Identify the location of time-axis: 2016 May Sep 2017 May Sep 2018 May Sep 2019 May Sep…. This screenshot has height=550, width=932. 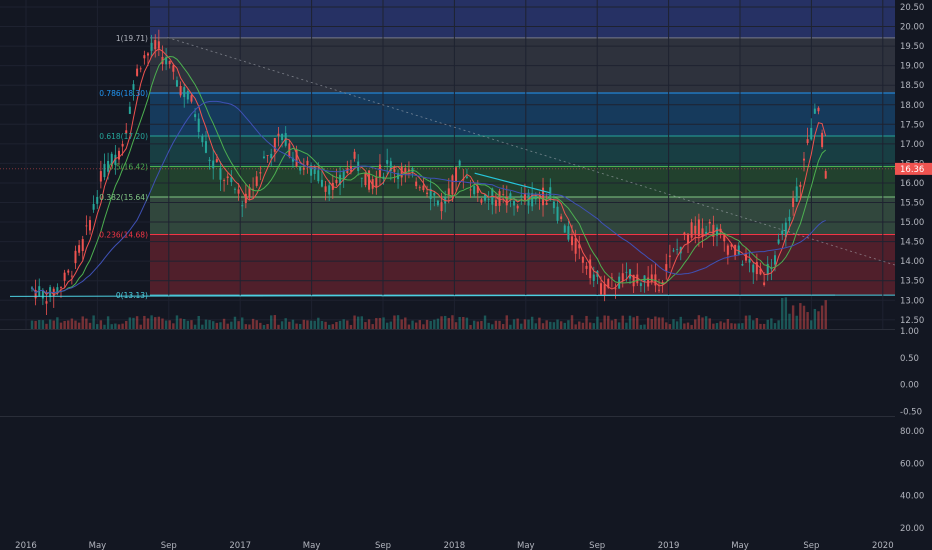
(466, 544).